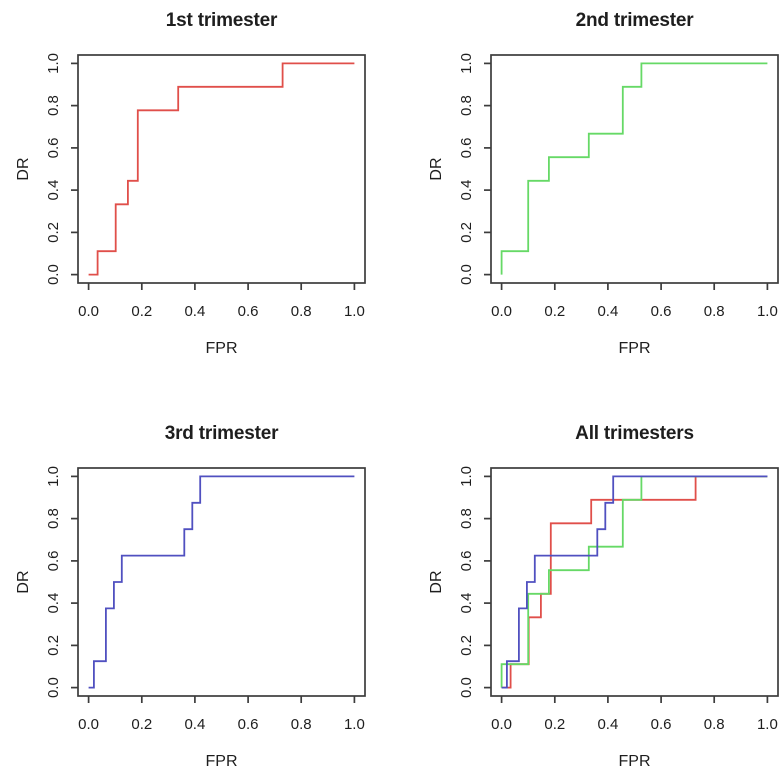 The width and height of the screenshot is (780, 771). I want to click on panel-title: All trimesters, so click(634, 433).